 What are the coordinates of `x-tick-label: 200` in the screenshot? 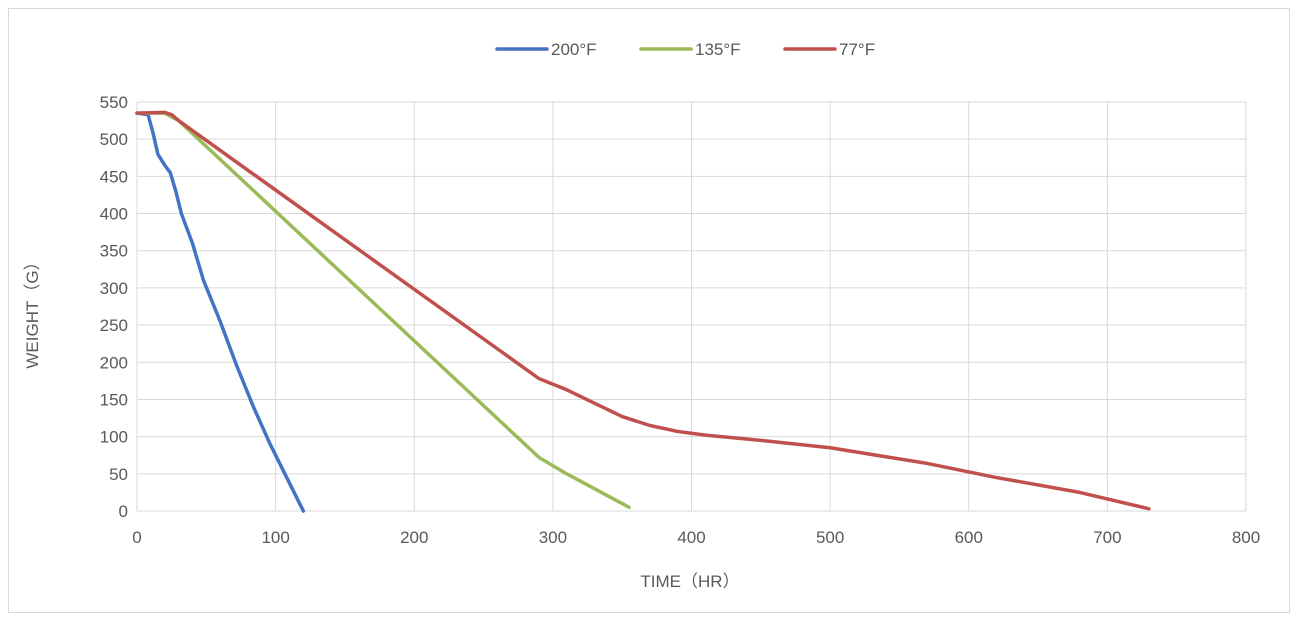 It's located at (414, 537).